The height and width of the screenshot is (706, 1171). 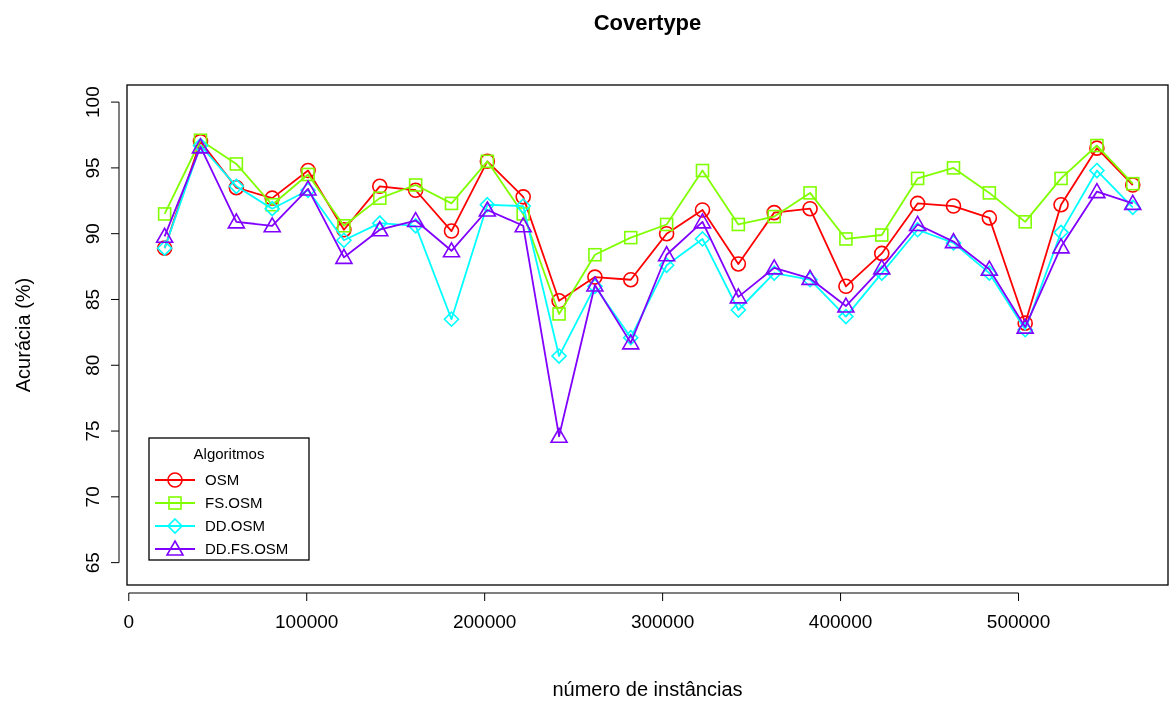 What do you see at coordinates (662, 621) in the screenshot?
I see `x-tick-label: 300000` at bounding box center [662, 621].